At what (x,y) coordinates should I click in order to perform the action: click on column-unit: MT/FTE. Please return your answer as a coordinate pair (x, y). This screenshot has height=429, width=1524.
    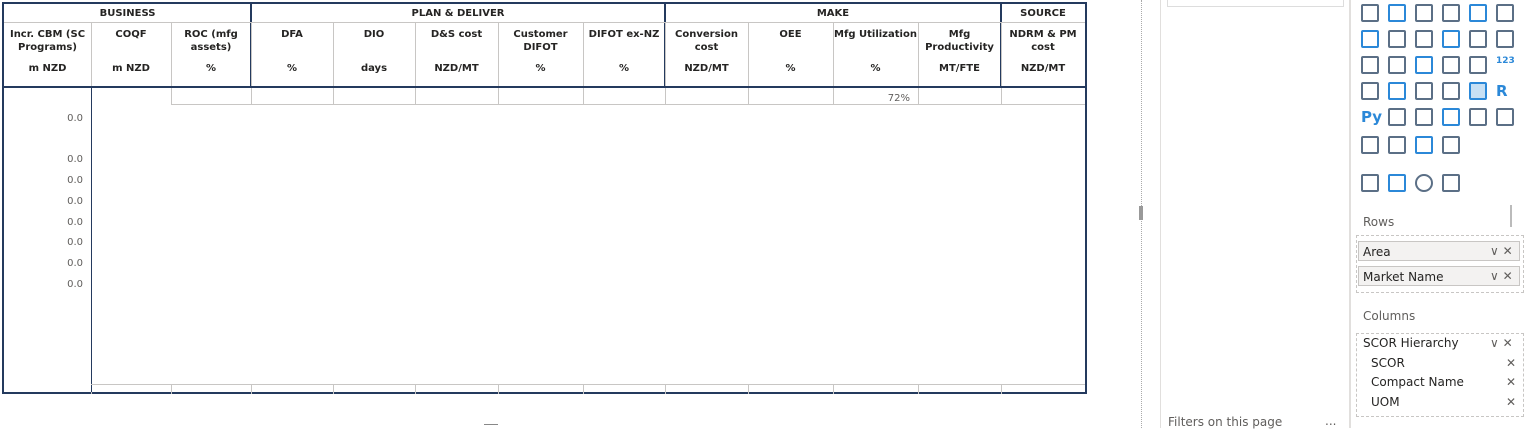
    Looking at the image, I should click on (959, 68).